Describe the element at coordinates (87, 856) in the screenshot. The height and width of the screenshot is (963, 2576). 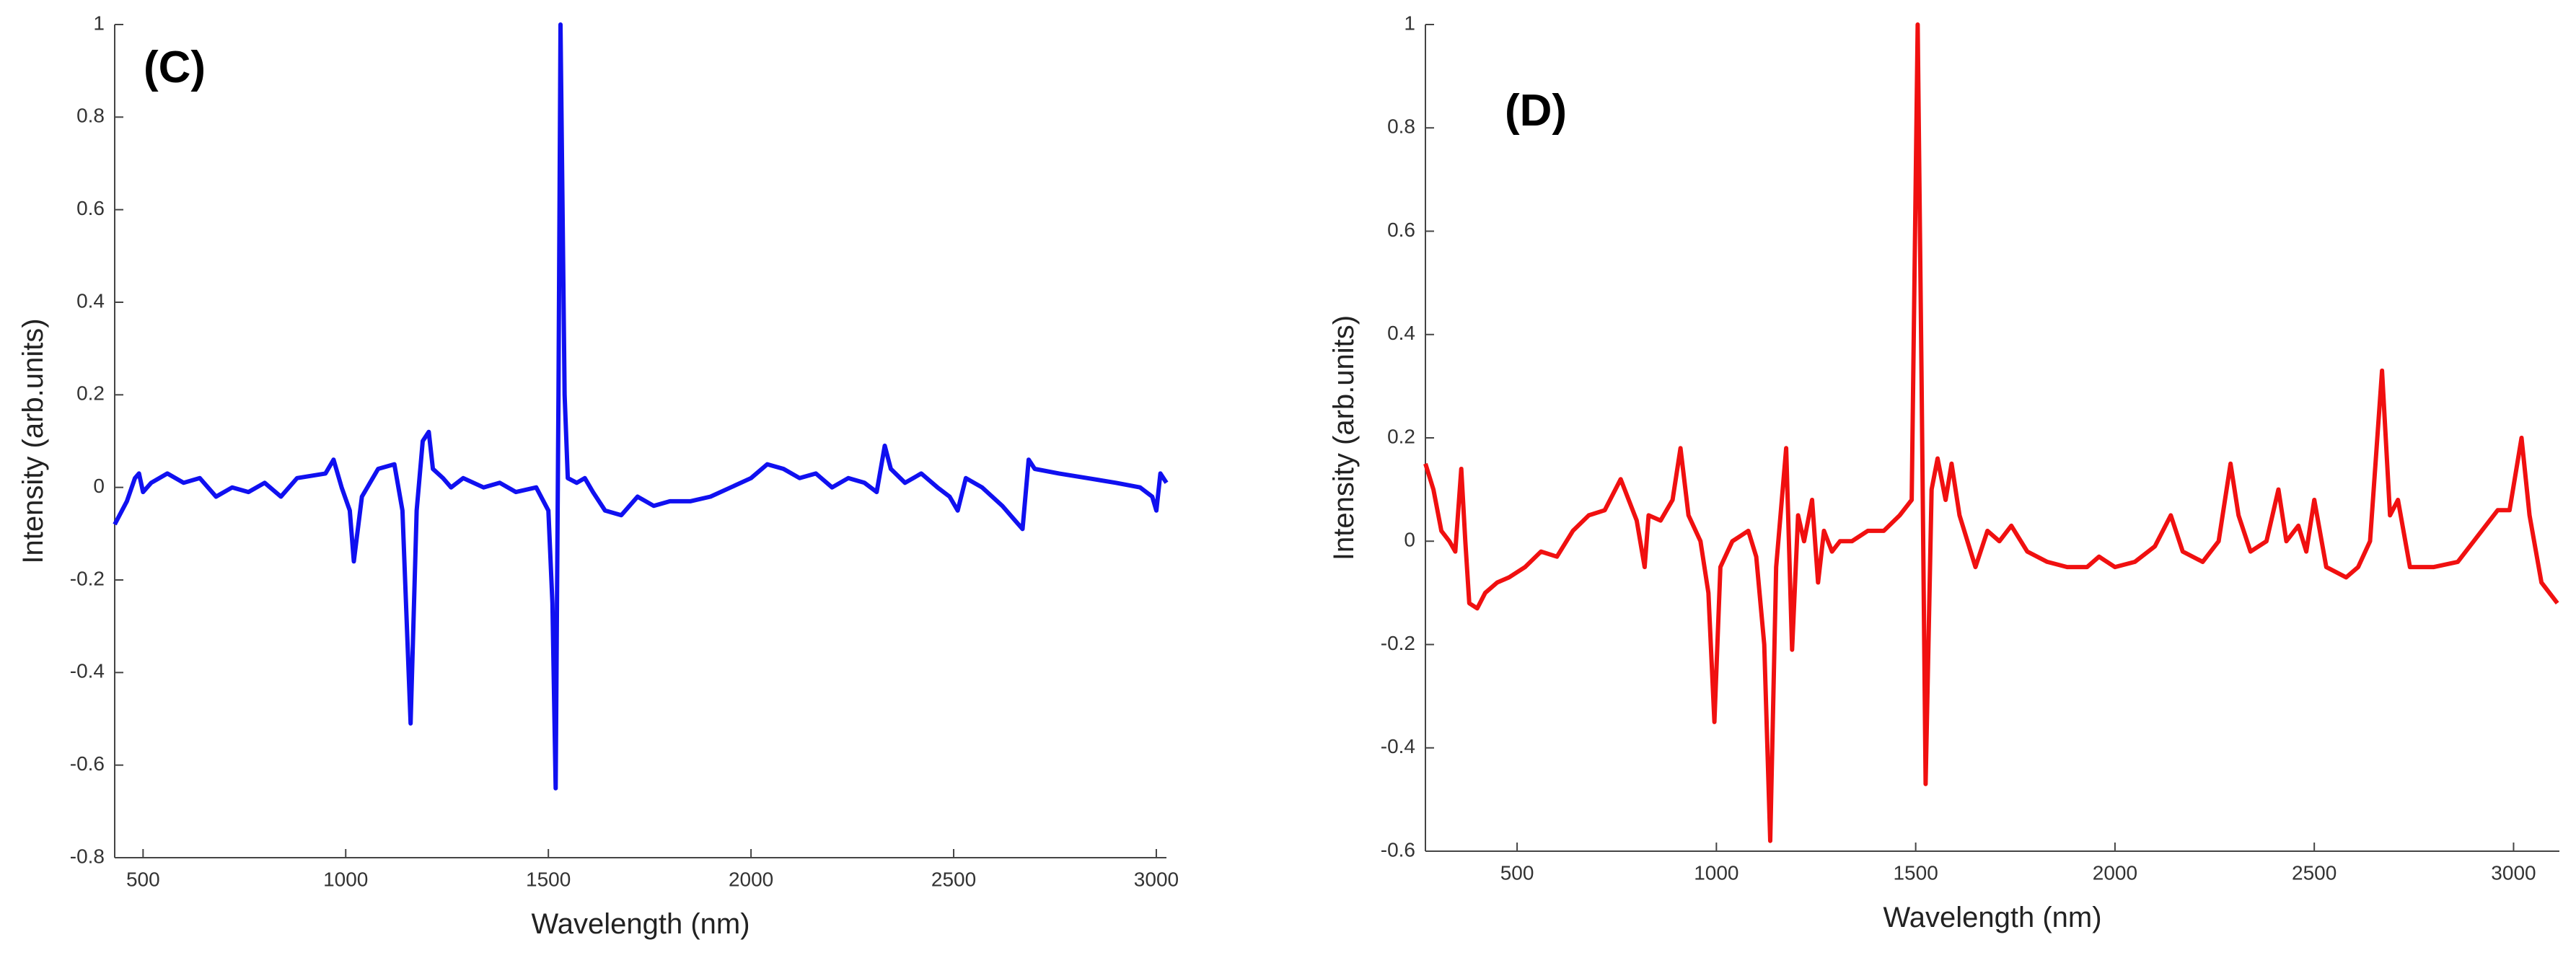
I see `y-tick-label: -0.8` at that location.